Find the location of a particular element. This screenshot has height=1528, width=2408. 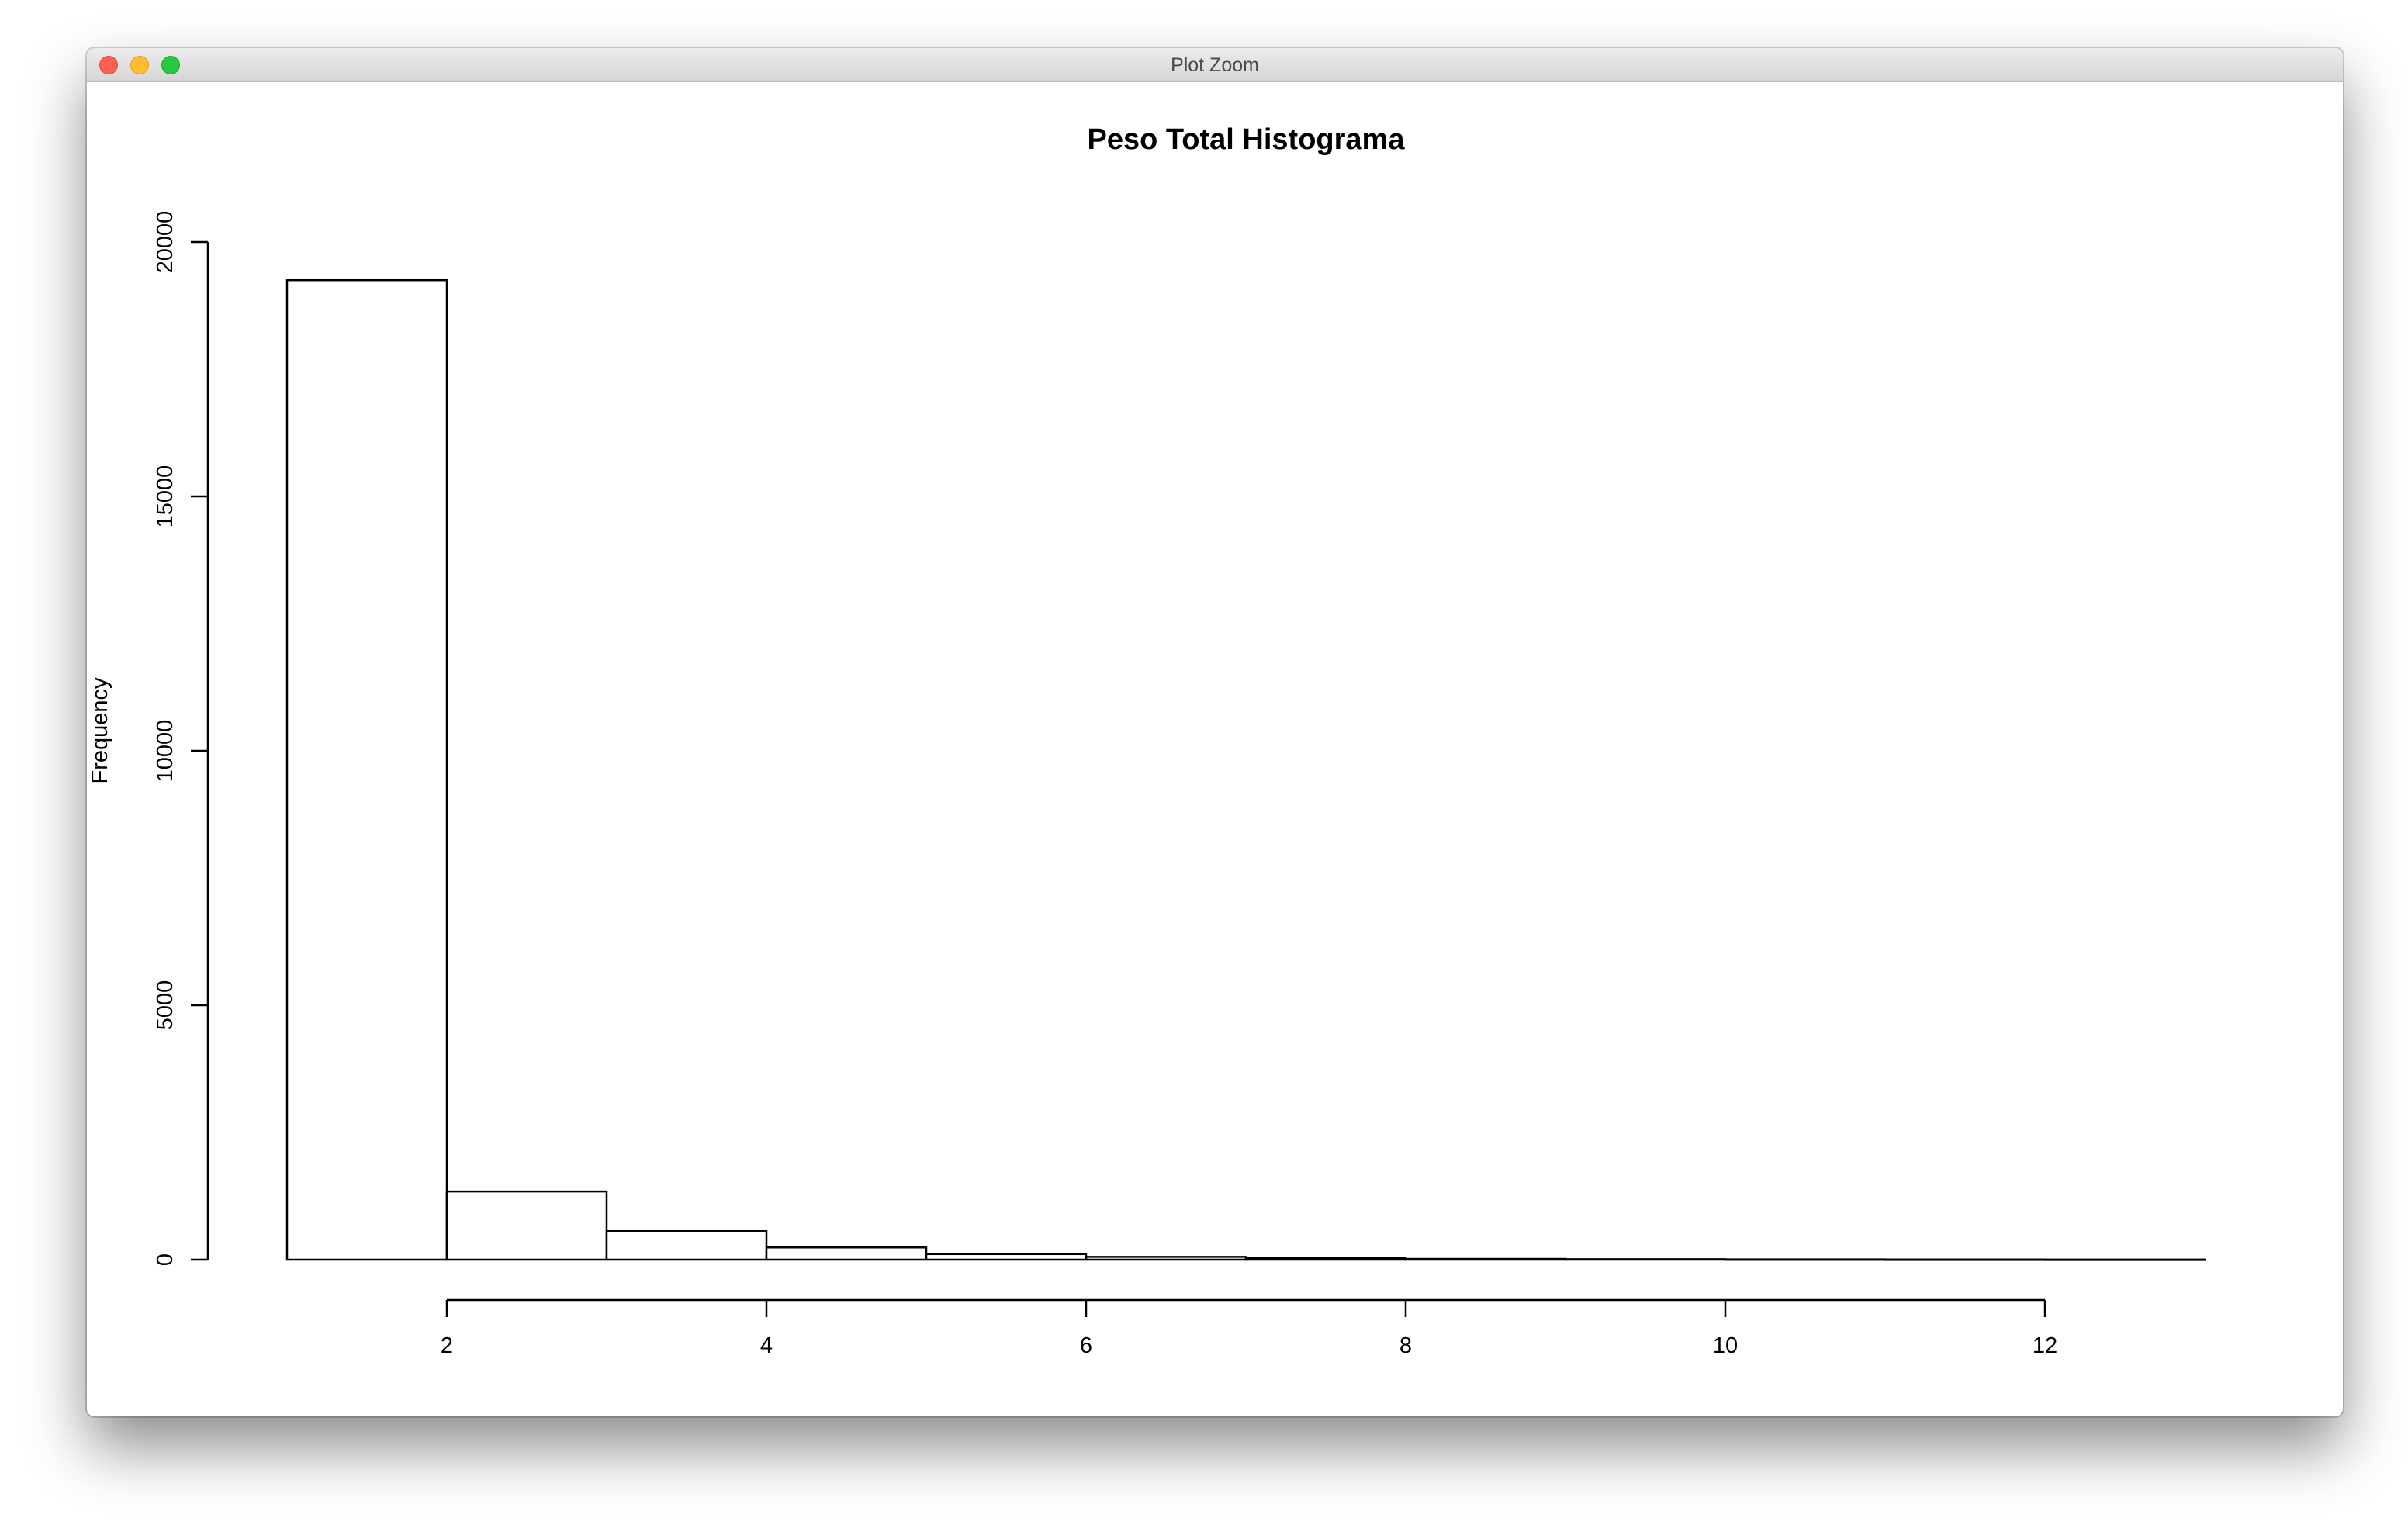

x-tick-label: 4 is located at coordinates (766, 1345).